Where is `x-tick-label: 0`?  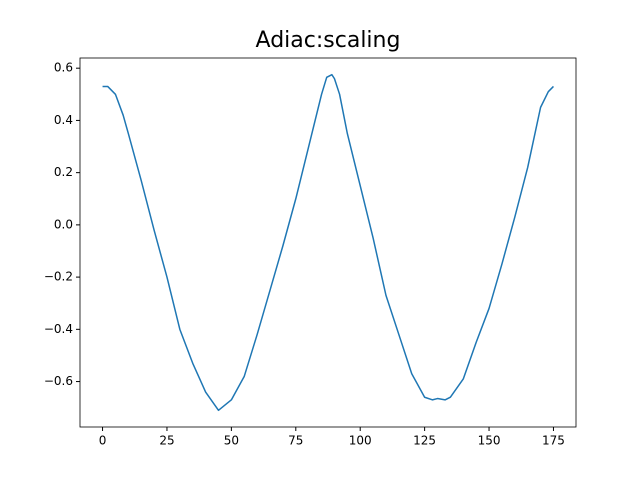
x-tick-label: 0 is located at coordinates (103, 441).